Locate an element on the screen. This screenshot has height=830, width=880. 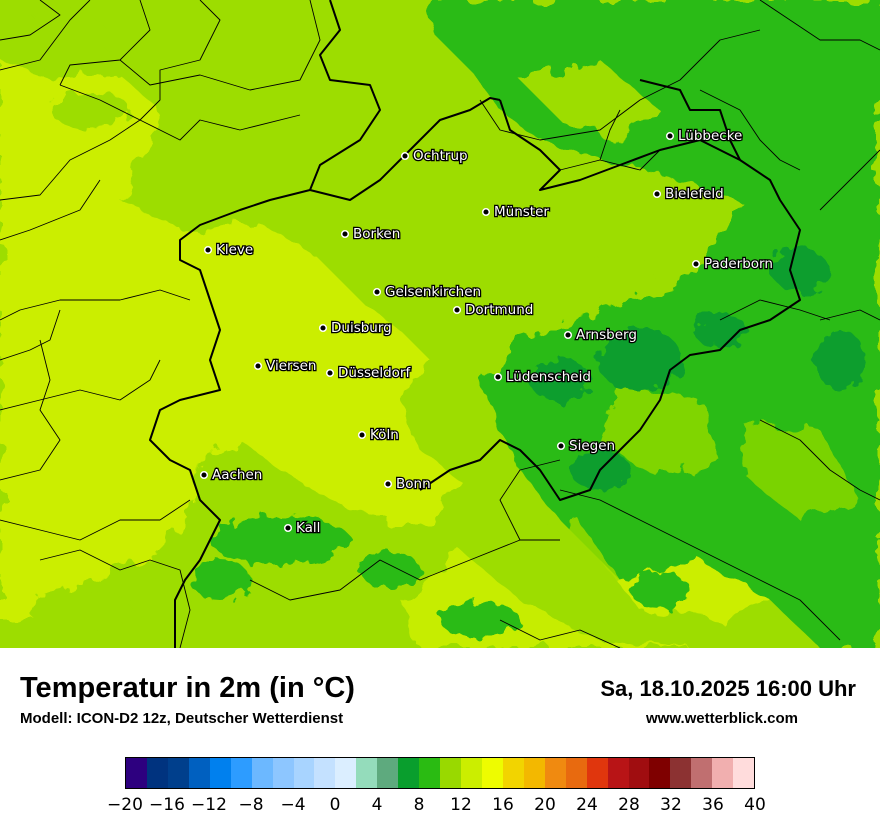
city-kleve: Kleve is located at coordinates (229, 250).